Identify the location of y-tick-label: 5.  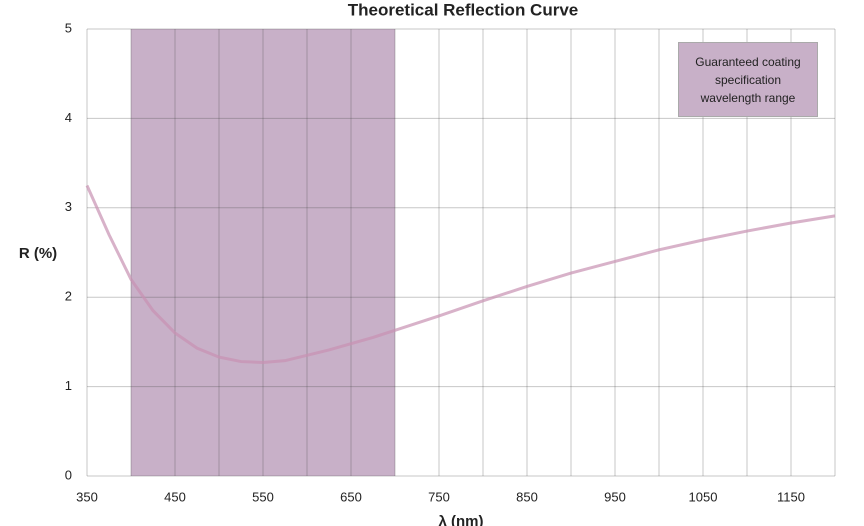
(68, 27).